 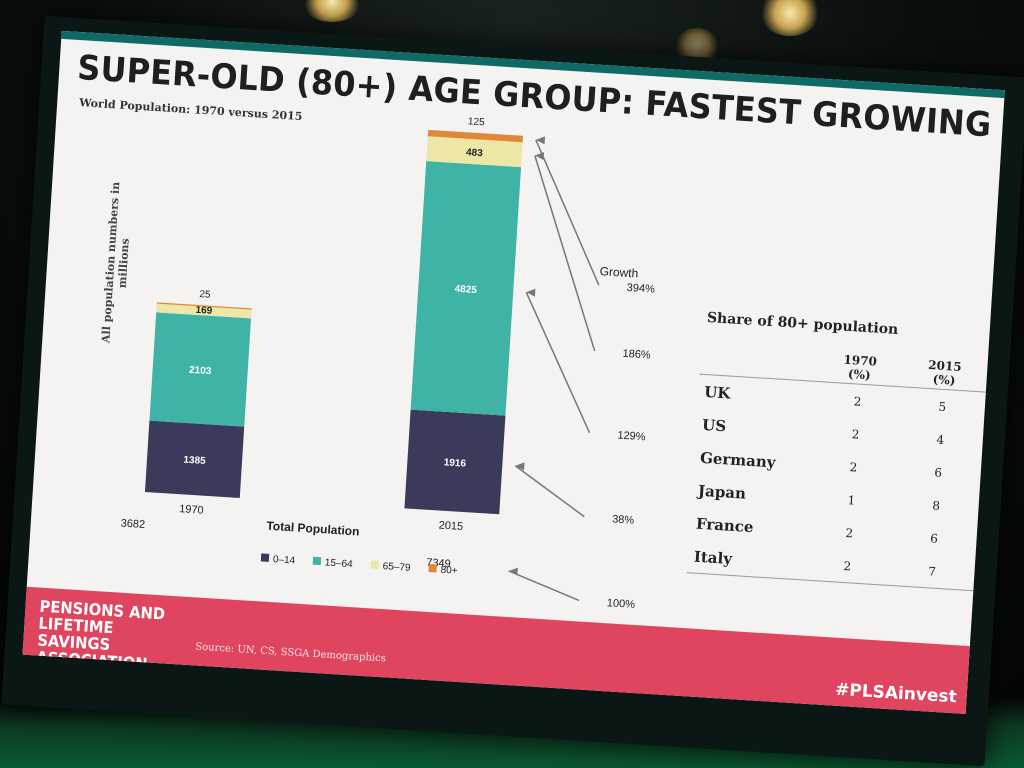 I want to click on bar-value-label: 169, so click(x=204, y=311).